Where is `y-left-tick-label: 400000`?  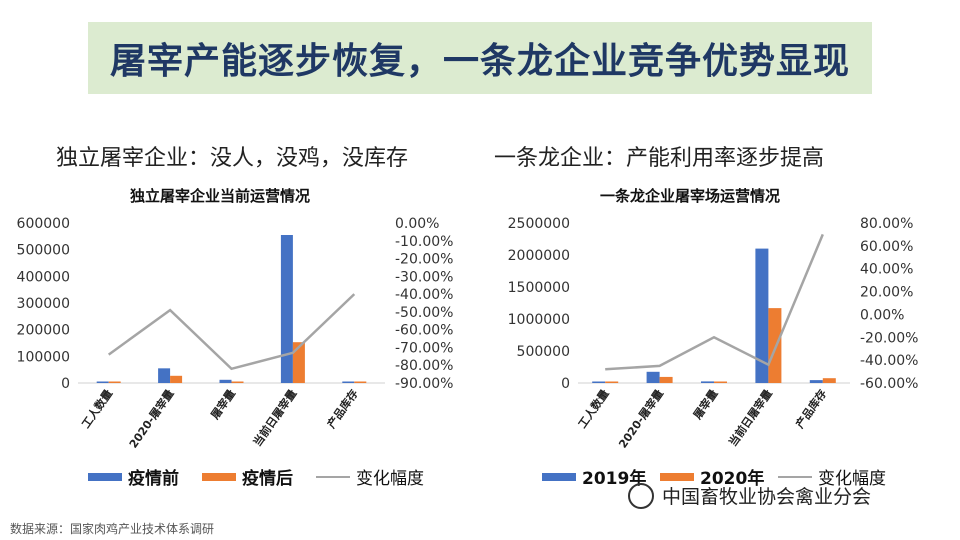 y-left-tick-label: 400000 is located at coordinates (43, 277).